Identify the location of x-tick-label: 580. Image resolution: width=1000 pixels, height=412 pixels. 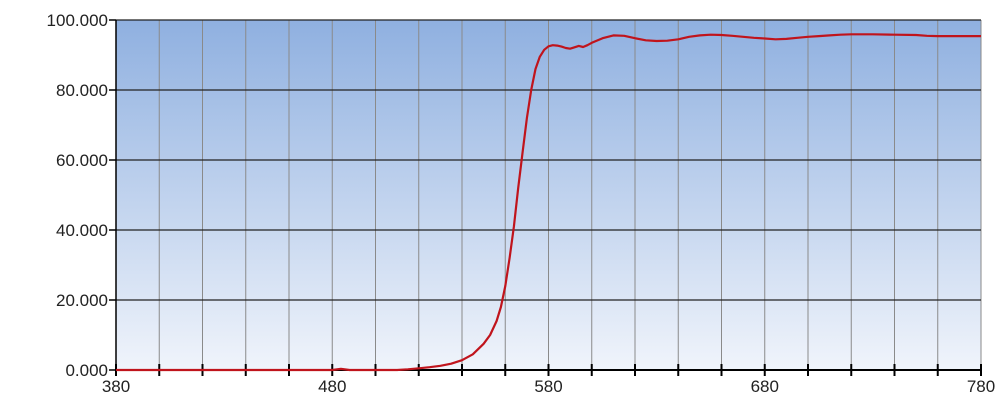
(548, 386).